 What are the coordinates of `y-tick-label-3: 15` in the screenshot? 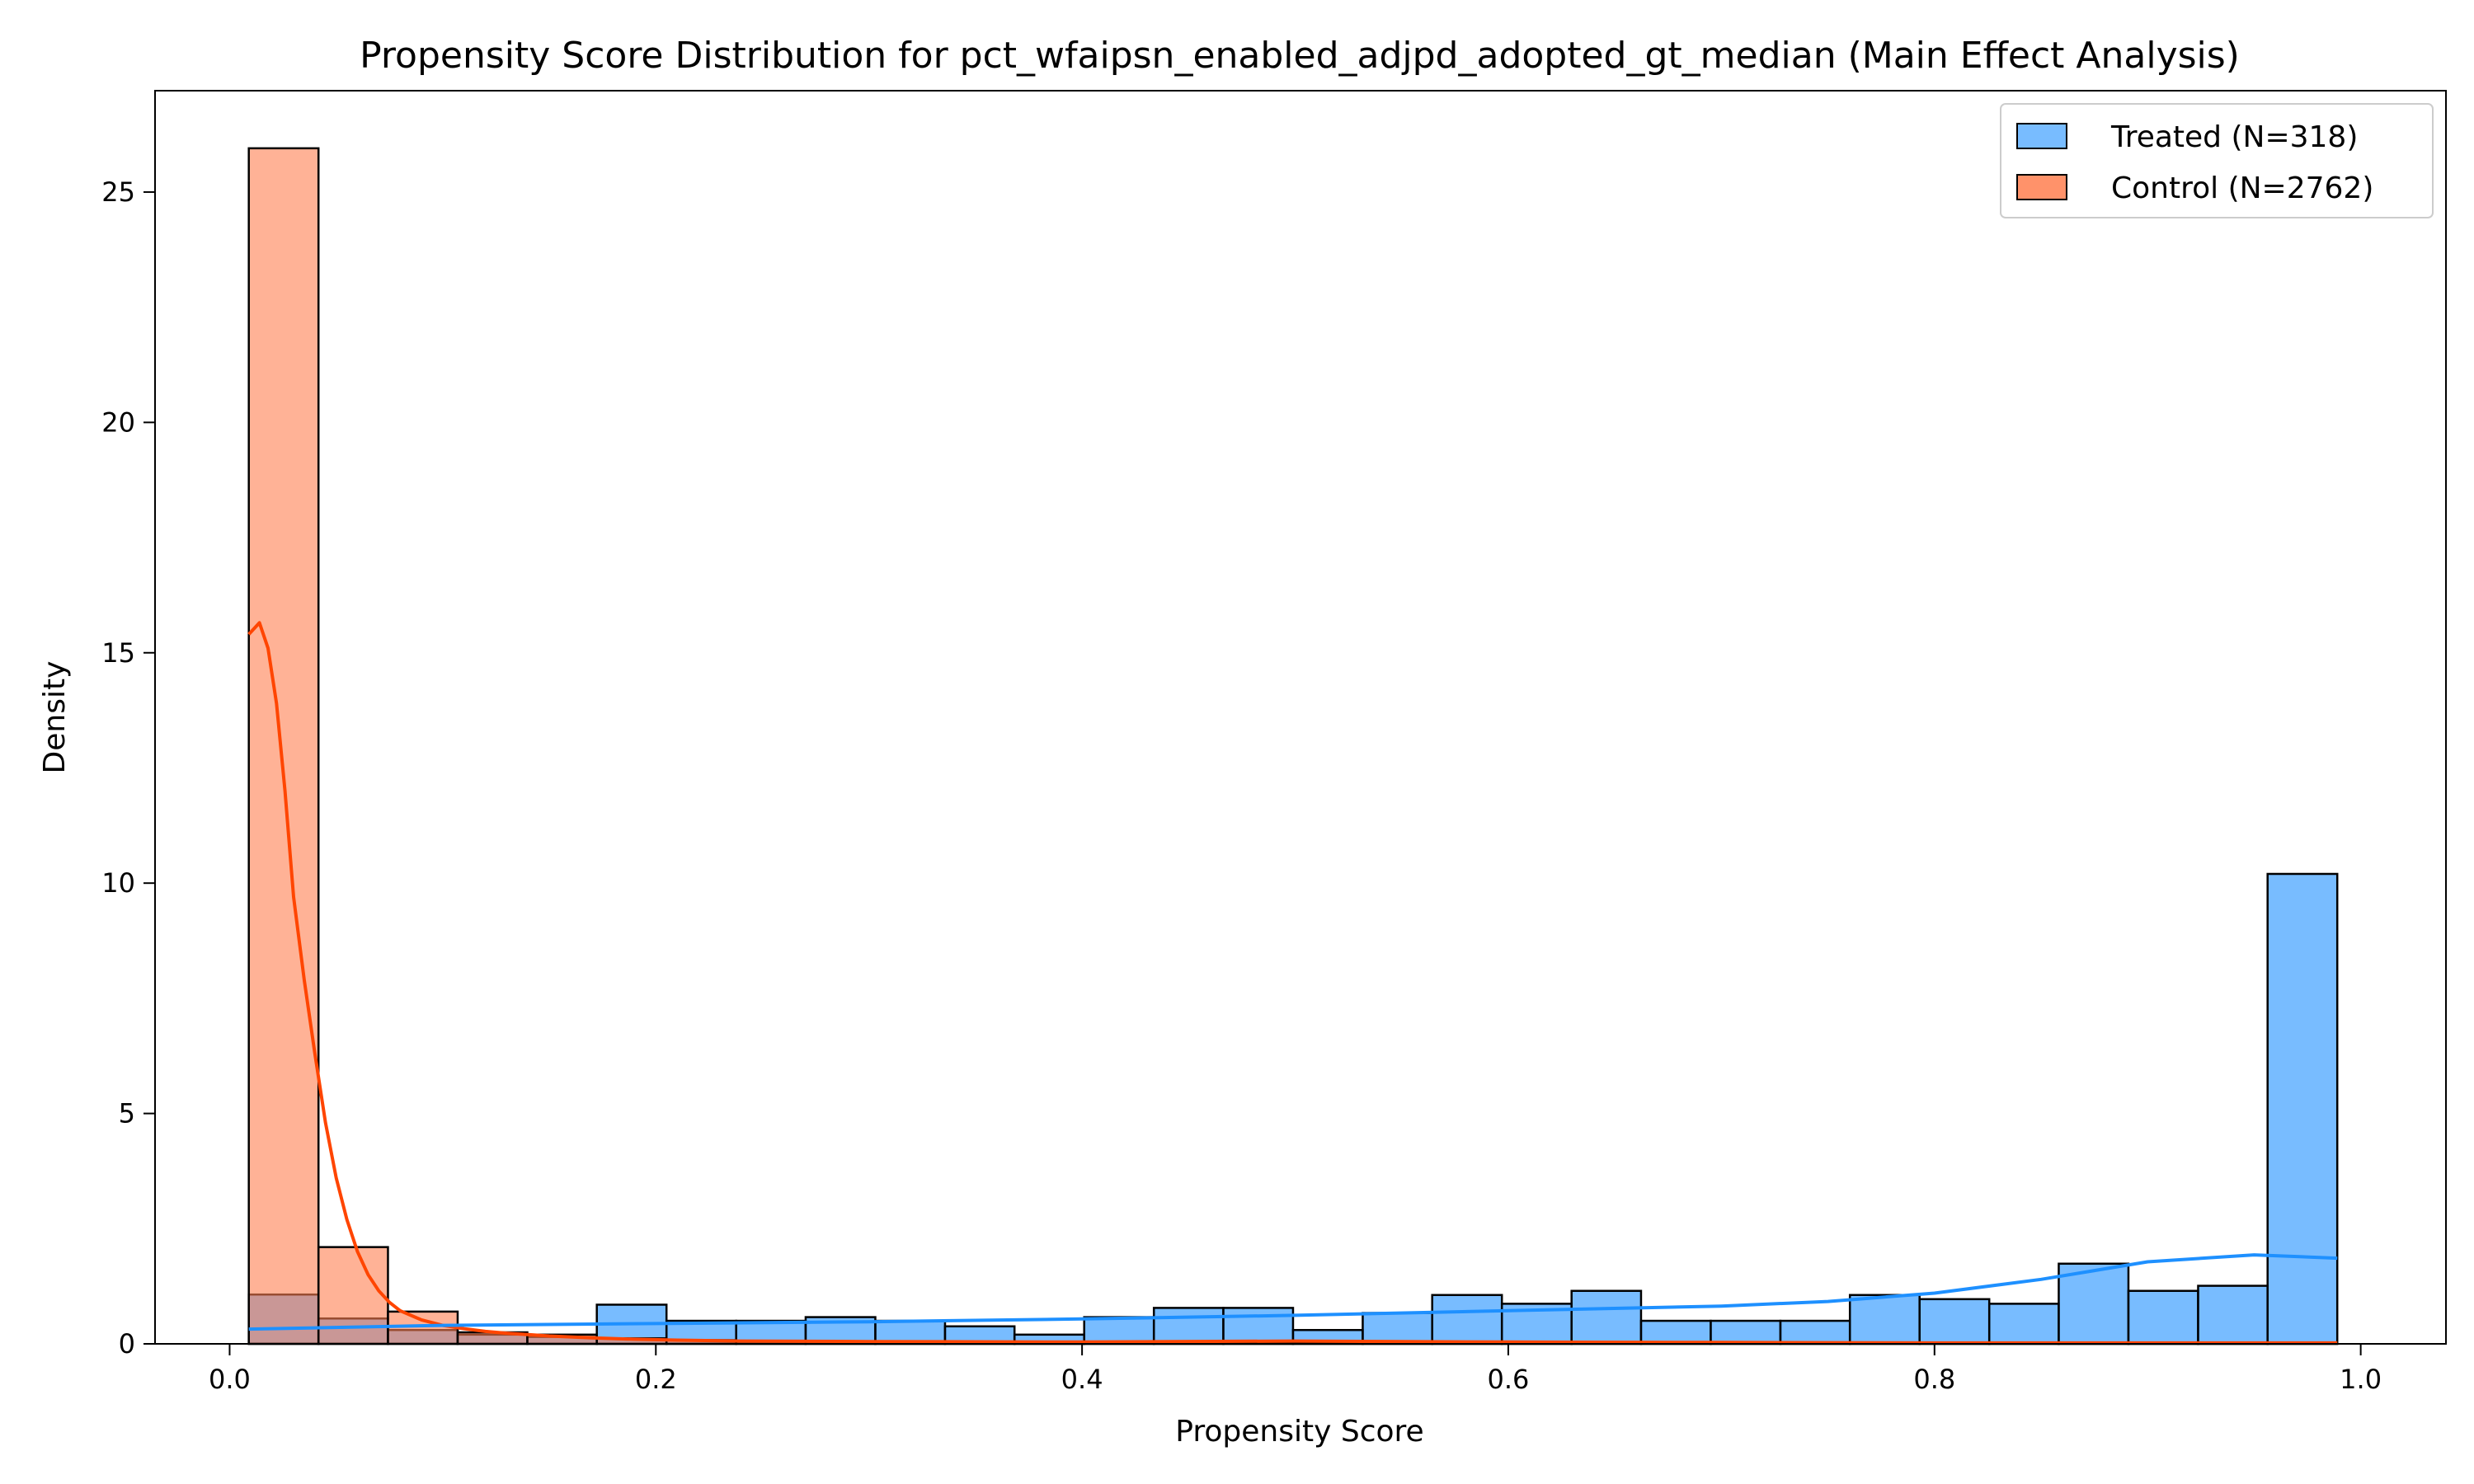 It's located at (118, 653).